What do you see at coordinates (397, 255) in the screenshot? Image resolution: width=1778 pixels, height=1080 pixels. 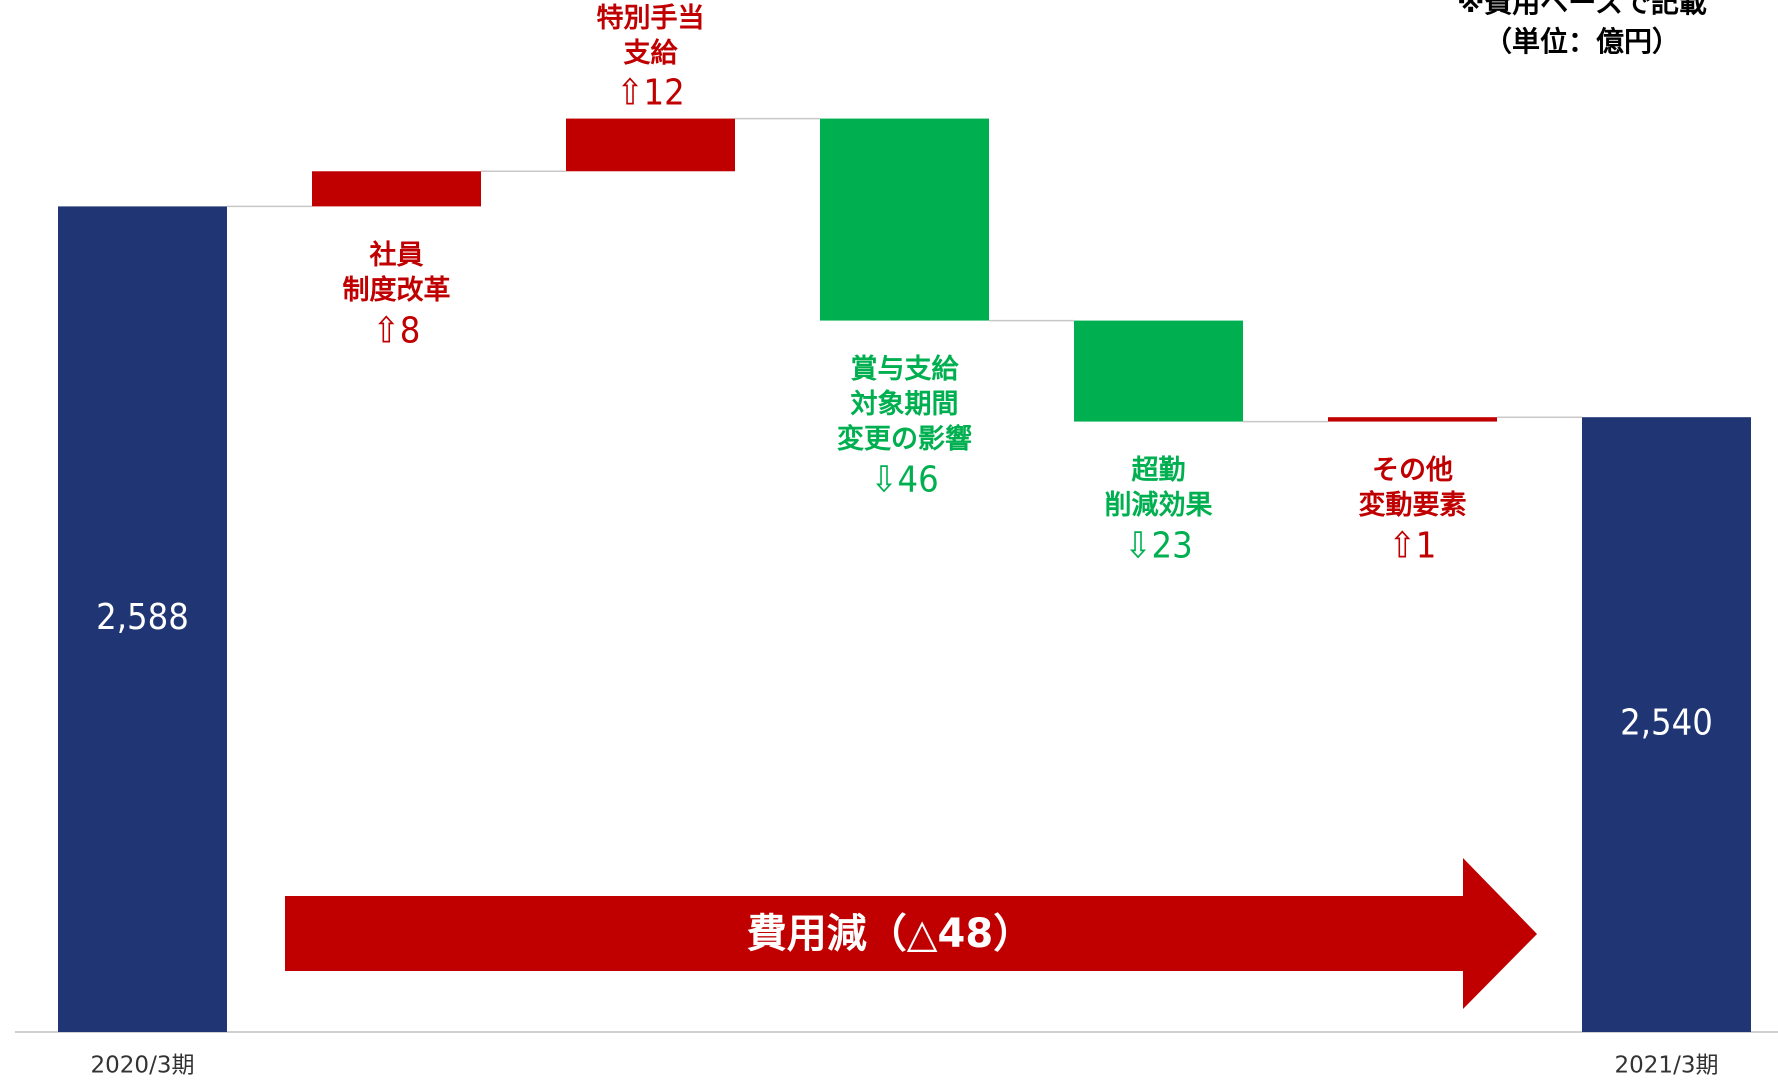 I see `step-name: 社員` at bounding box center [397, 255].